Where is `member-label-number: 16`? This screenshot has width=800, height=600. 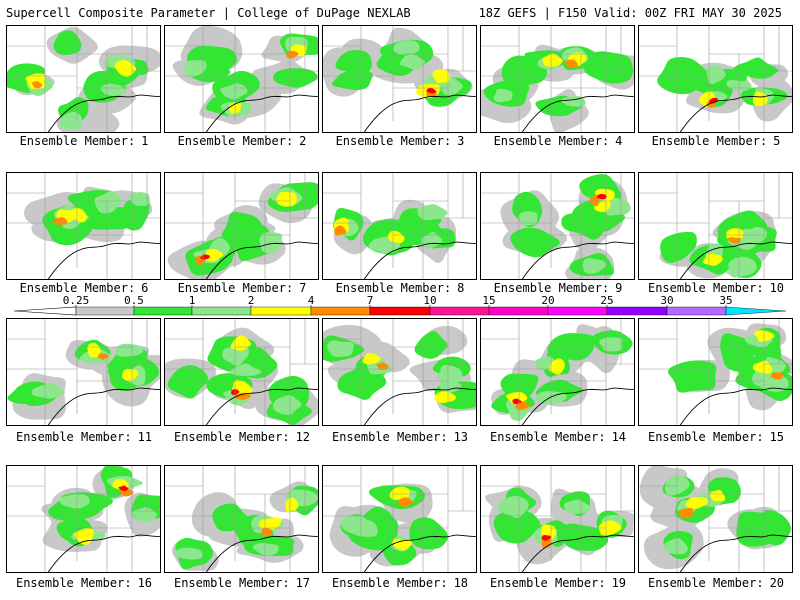 member-label-number: 16 is located at coordinates (145, 583).